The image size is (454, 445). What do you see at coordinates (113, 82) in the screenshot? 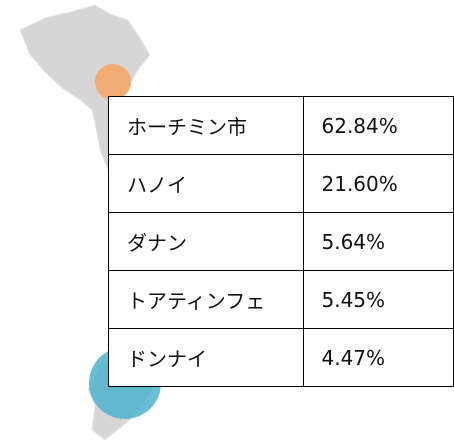
I see `marker` at bounding box center [113, 82].